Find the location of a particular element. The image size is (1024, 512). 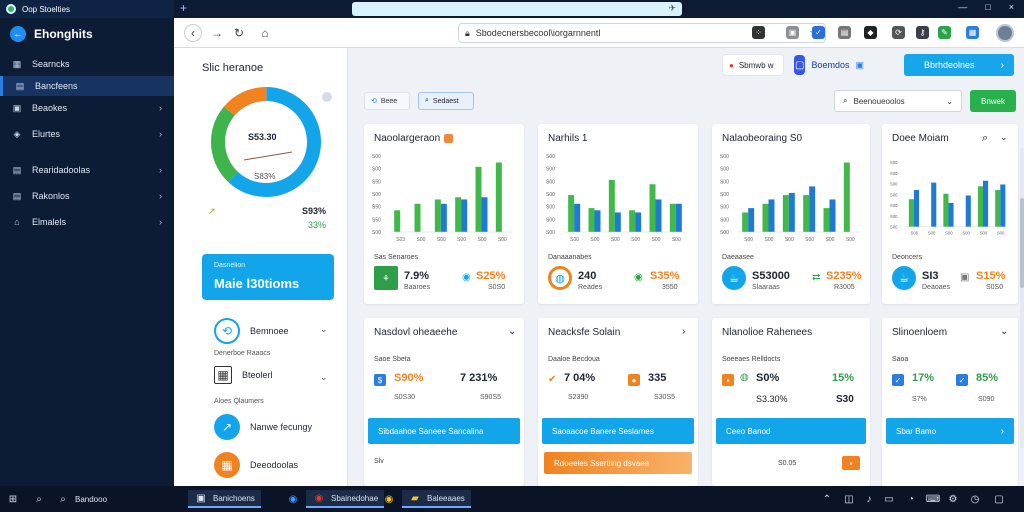

metric-action-button: Sbar Bamo › is located at coordinates (950, 431).